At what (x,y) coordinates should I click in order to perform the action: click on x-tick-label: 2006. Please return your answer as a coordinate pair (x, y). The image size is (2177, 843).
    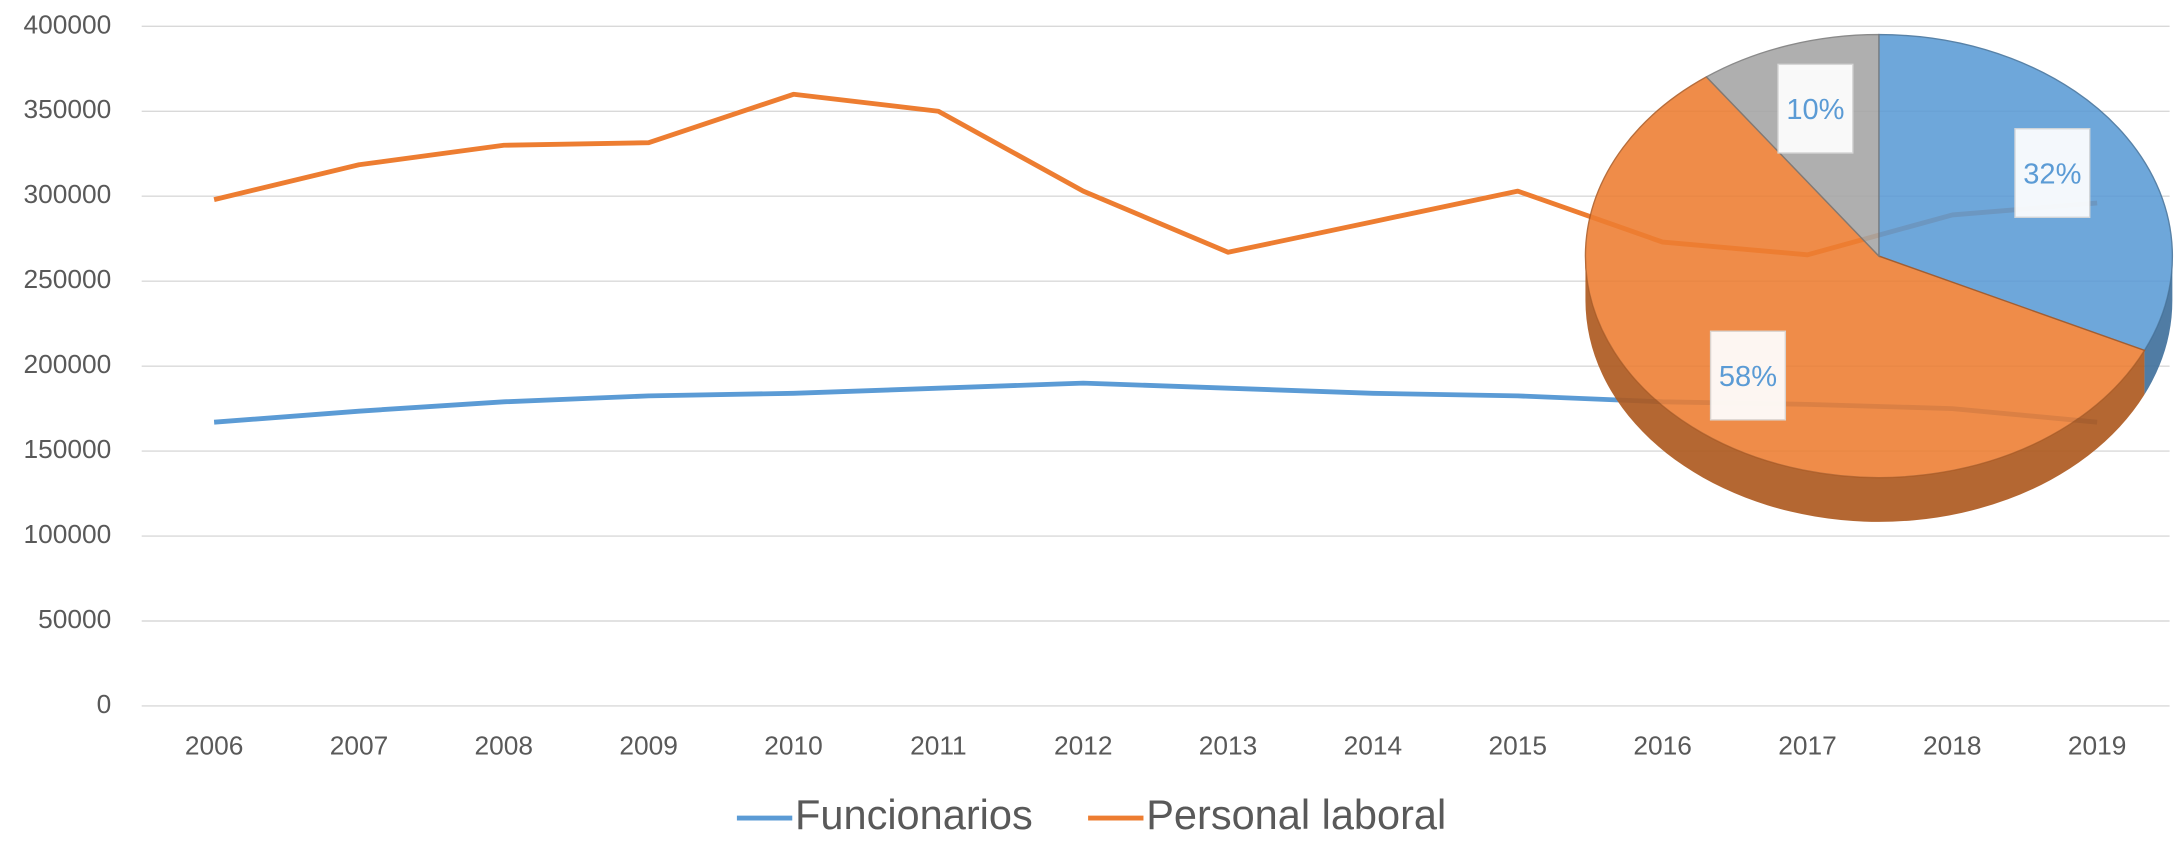
    Looking at the image, I should click on (214, 745).